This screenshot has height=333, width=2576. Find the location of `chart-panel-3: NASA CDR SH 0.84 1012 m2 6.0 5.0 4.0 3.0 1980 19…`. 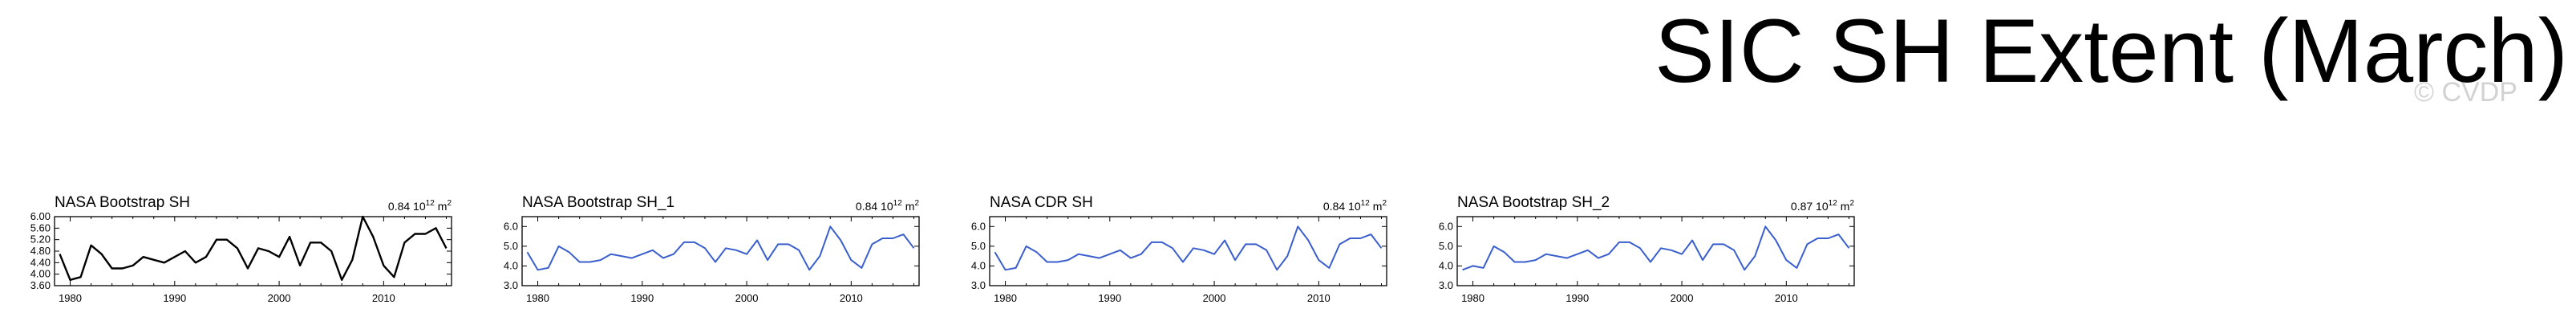

chart-panel-3: NASA CDR SH 0.84 1012 m2 6.0 5.0 4.0 3.0 1980 19… is located at coordinates (1179, 249).